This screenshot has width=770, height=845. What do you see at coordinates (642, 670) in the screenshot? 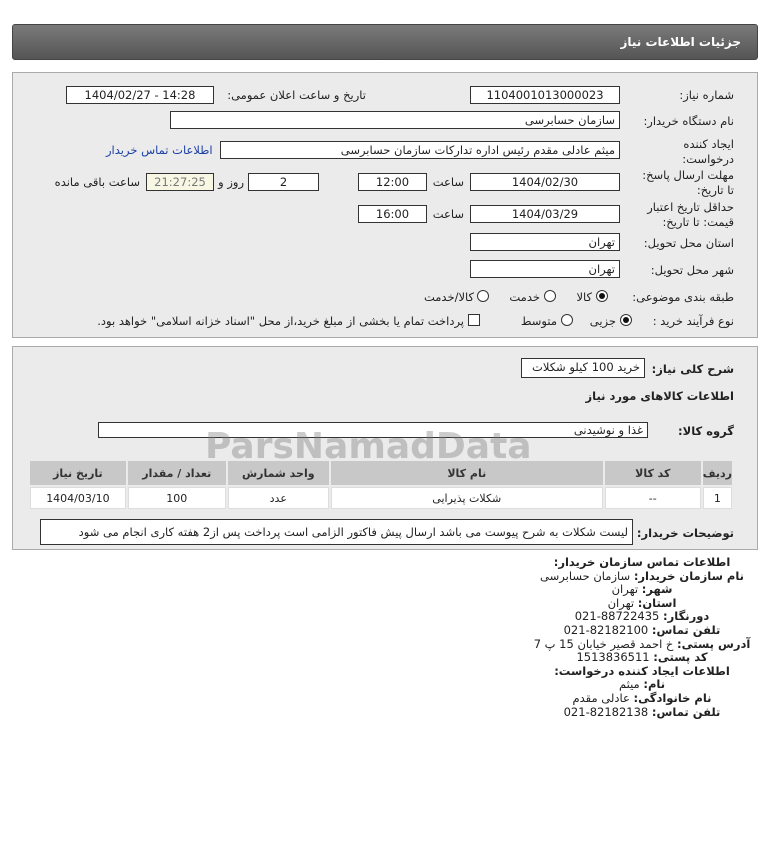
I see `creator-title: اطلاعات ایجاد کننده درخواست:` at bounding box center [642, 670].